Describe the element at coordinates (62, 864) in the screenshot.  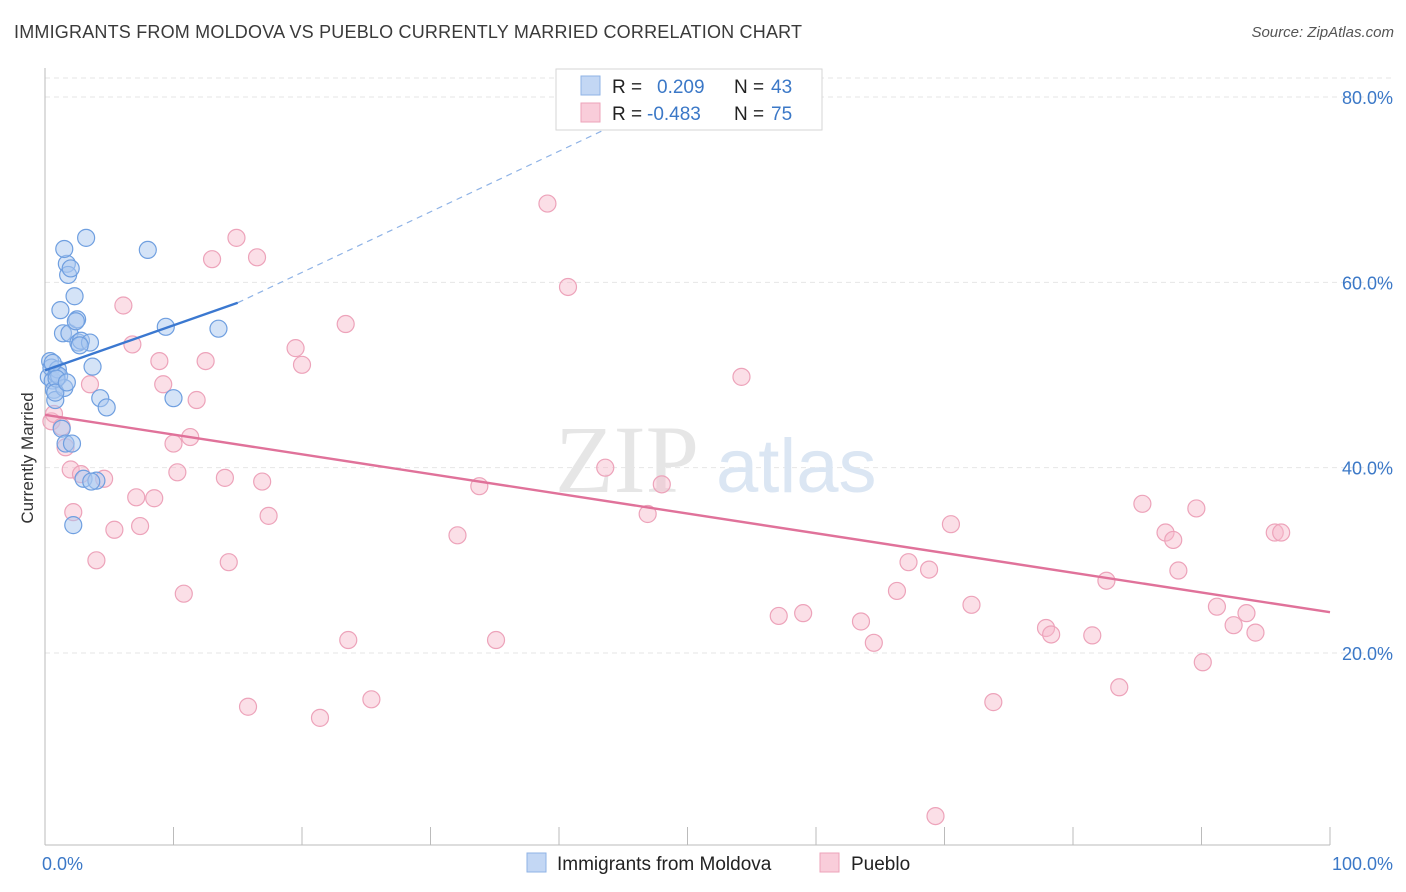
I see `x-tick-label-min: 0.0%` at that location.